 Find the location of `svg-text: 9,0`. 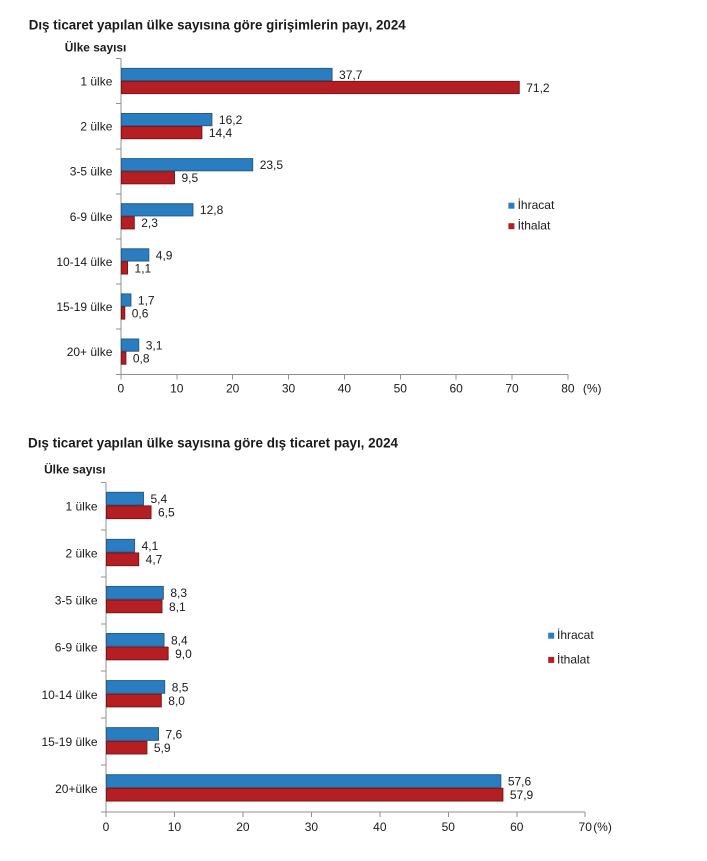

svg-text: 9,0 is located at coordinates (183, 654).